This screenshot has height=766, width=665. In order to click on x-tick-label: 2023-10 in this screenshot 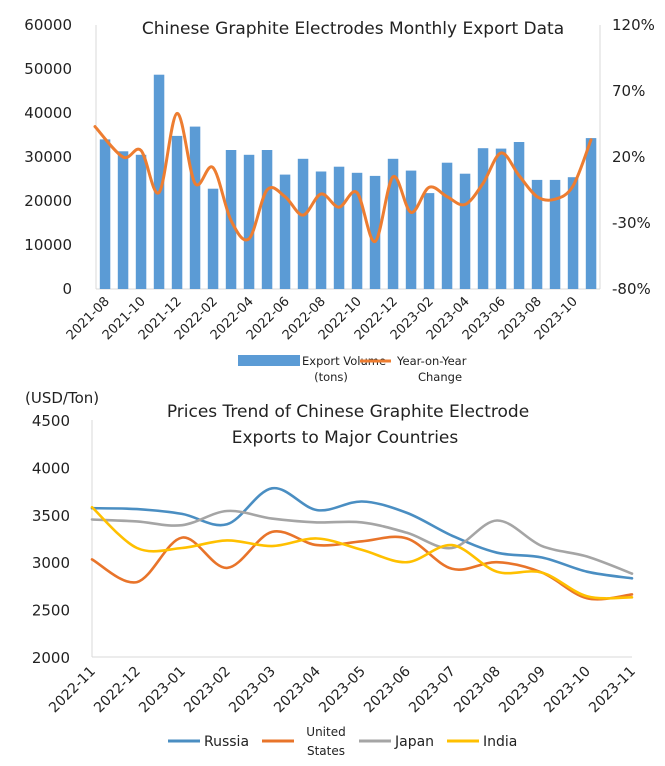, I will do `click(567, 690)`.